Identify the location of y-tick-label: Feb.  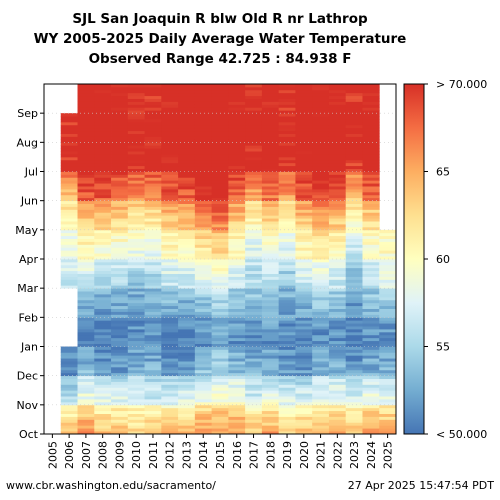
(28, 317).